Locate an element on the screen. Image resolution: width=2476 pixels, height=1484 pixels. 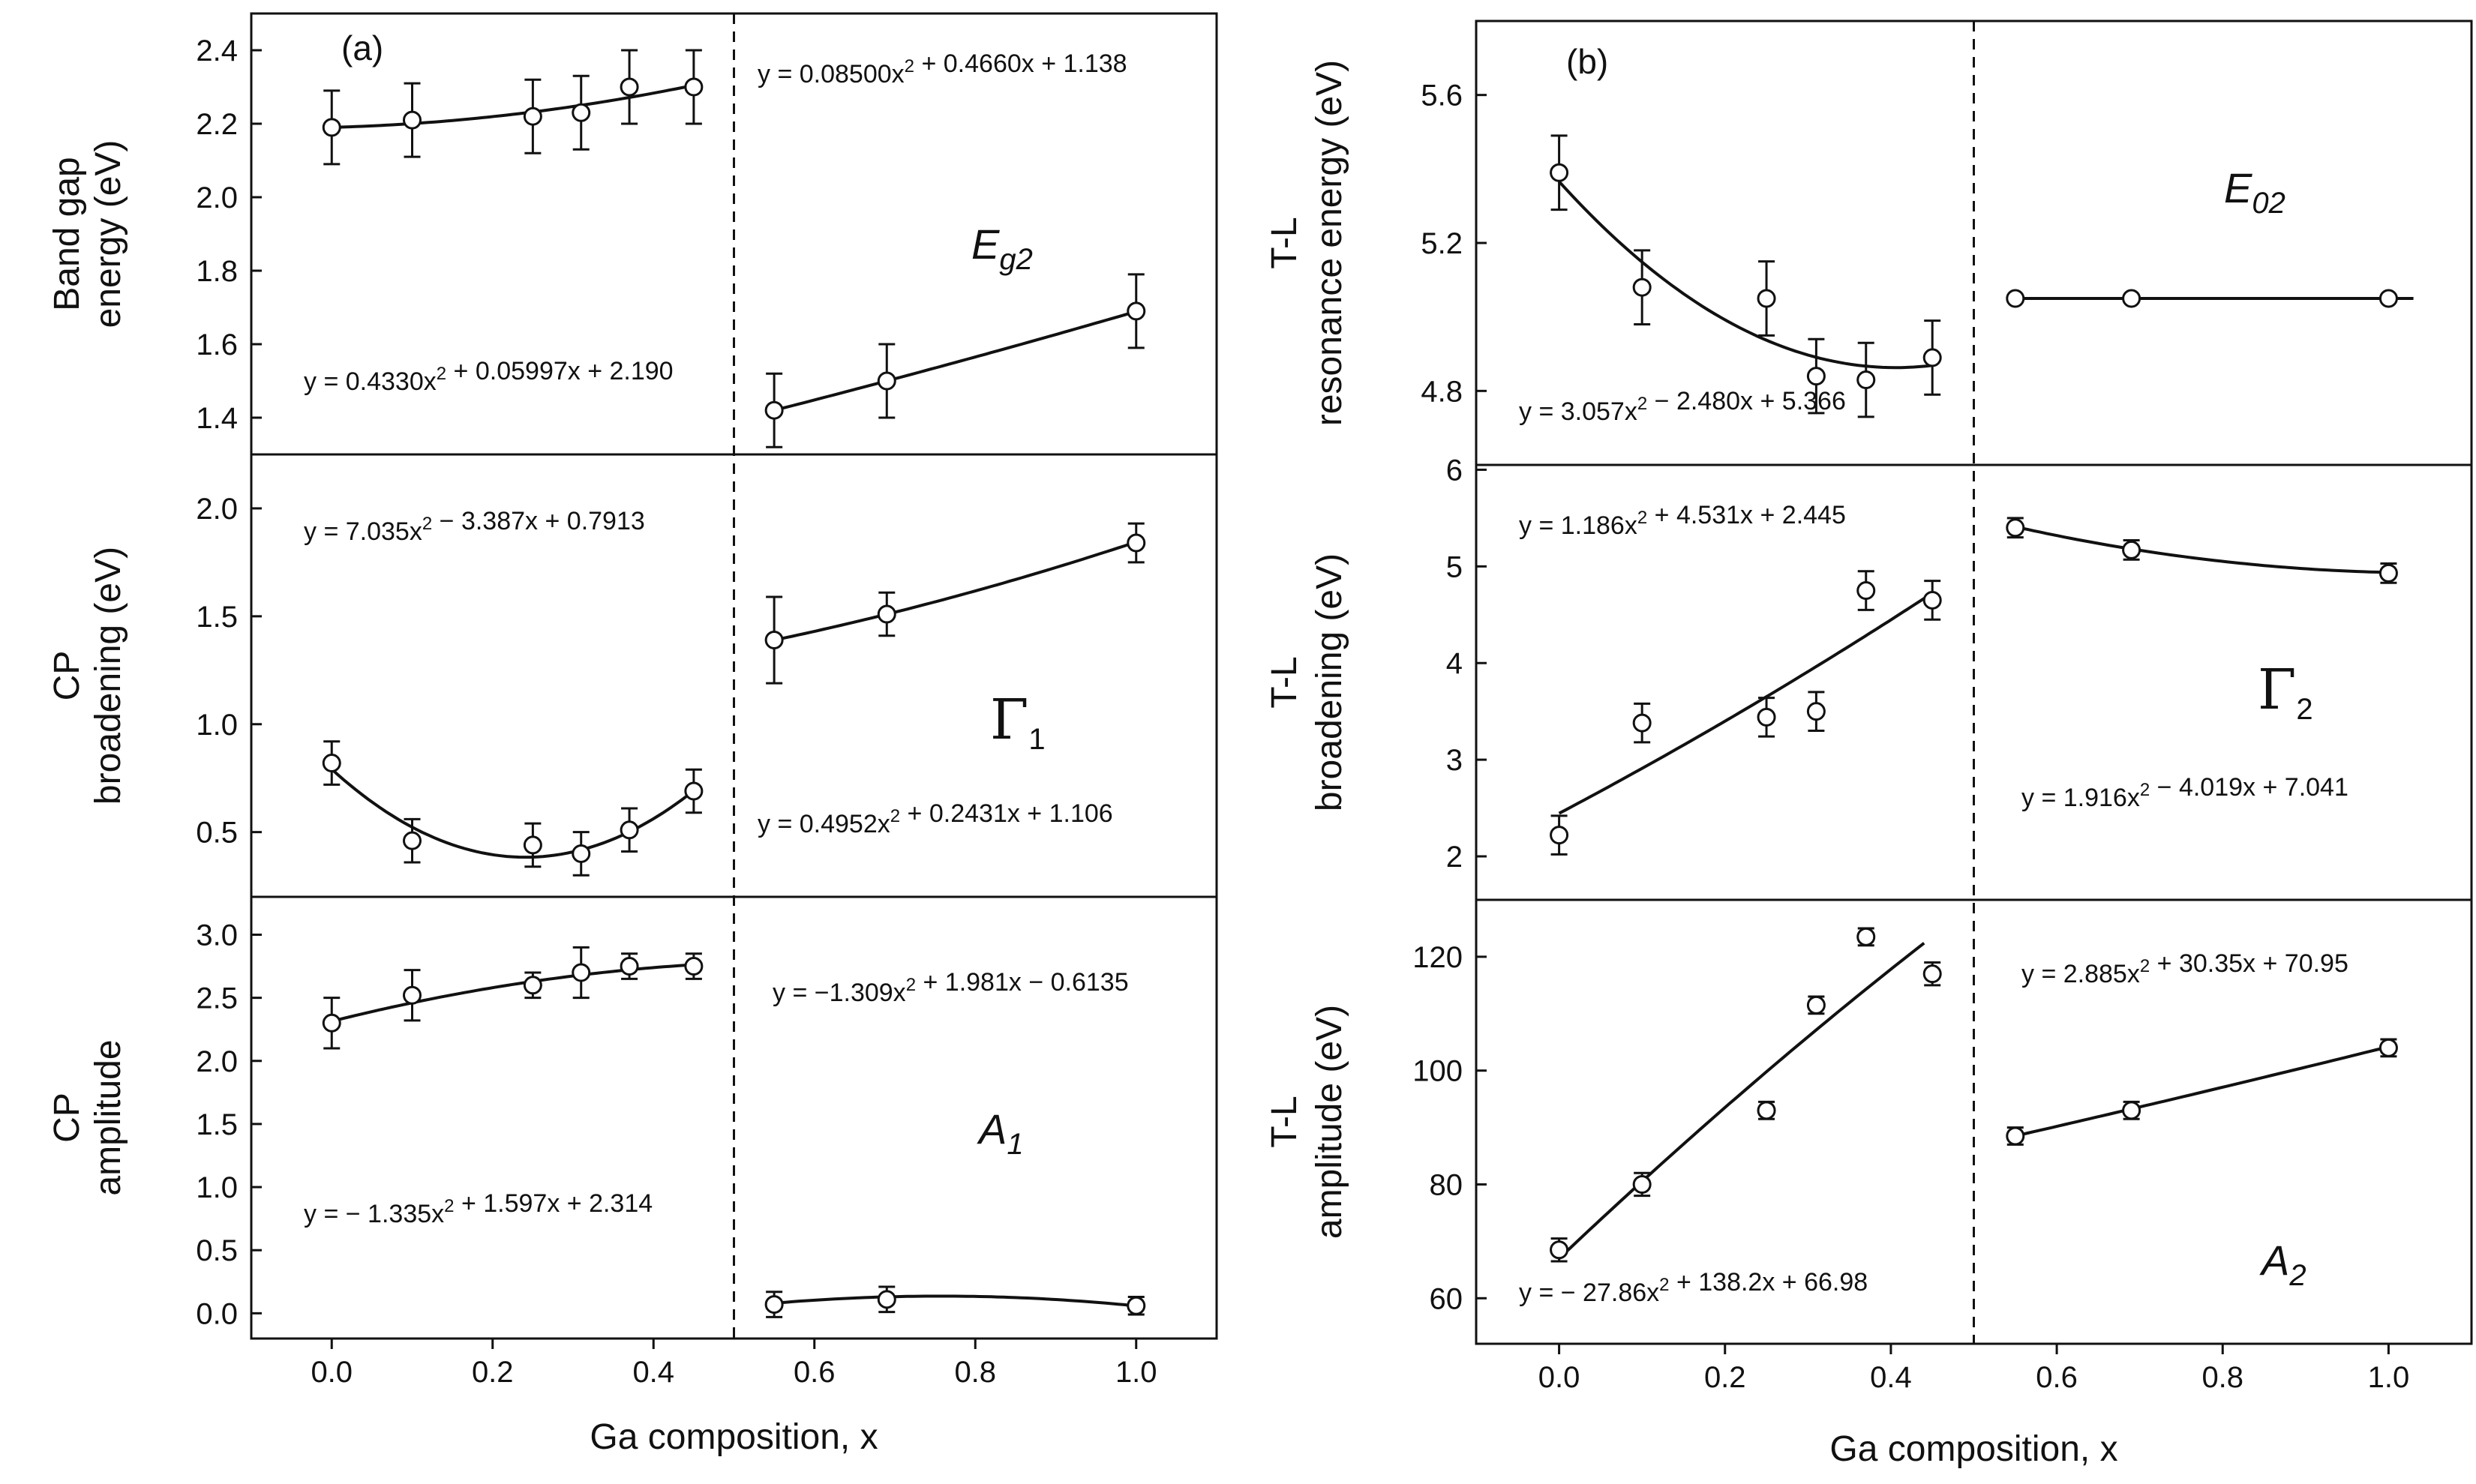
parameter-symbol: A2 is located at coordinates (2282, 1264).